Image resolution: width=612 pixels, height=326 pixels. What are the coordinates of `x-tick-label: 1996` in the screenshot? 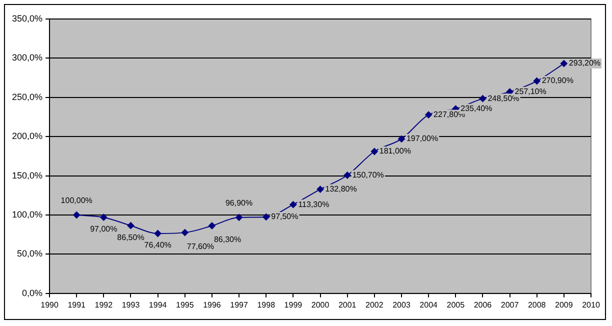 It's located at (212, 305).